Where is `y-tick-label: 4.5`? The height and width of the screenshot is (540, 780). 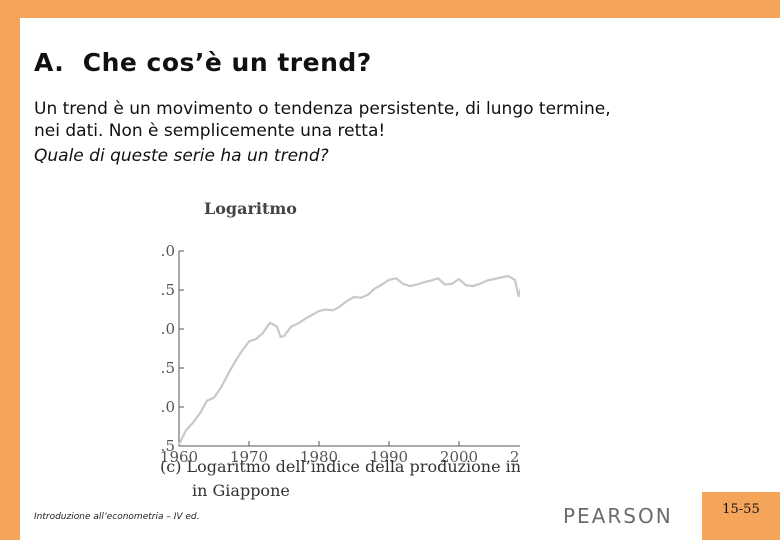
y-tick-label: 4.5 is located at coordinates (167, 290).